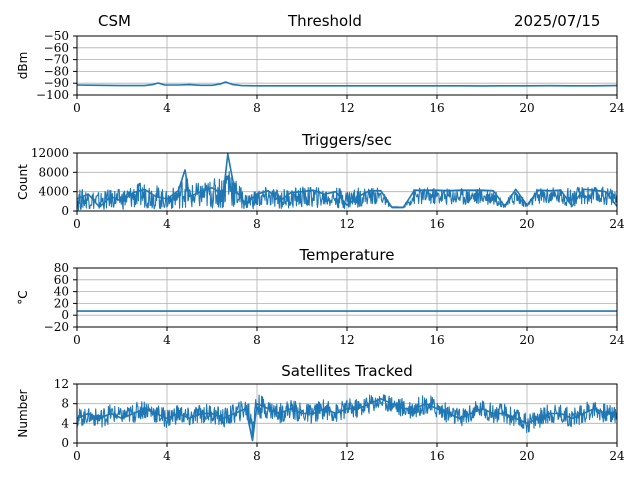 The height and width of the screenshot is (480, 640). What do you see at coordinates (52, 95) in the screenshot?
I see `y-tick-label: −100` at bounding box center [52, 95].